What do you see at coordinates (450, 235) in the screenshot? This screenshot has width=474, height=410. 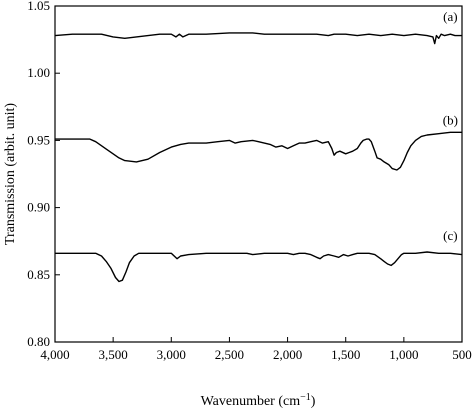 I see `series-label: (c)` at bounding box center [450, 235].